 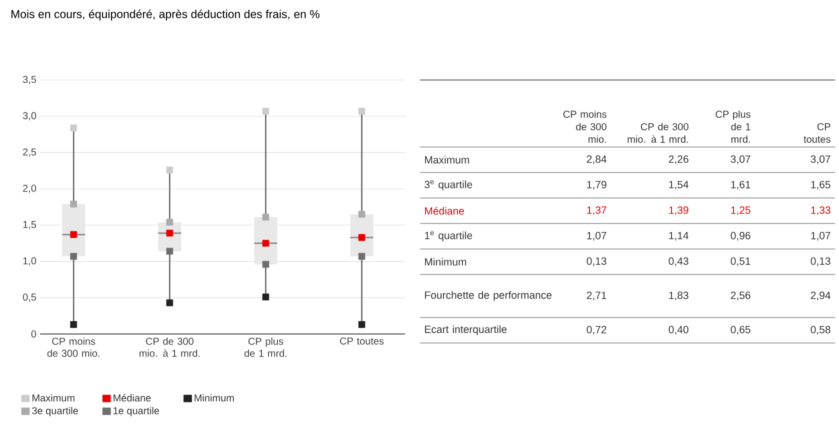 I want to click on x-tick-label: CP moins de 300 mio., so click(x=73, y=347).